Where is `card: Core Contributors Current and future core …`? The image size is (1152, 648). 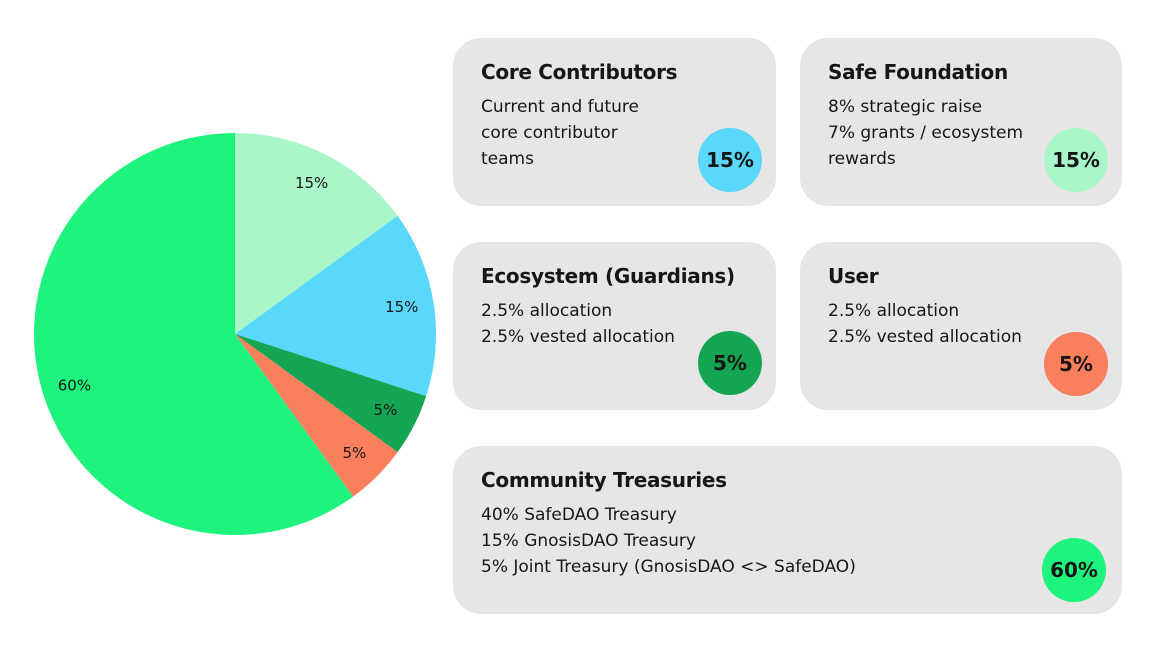
card: Core Contributors Current and future core … is located at coordinates (614, 122).